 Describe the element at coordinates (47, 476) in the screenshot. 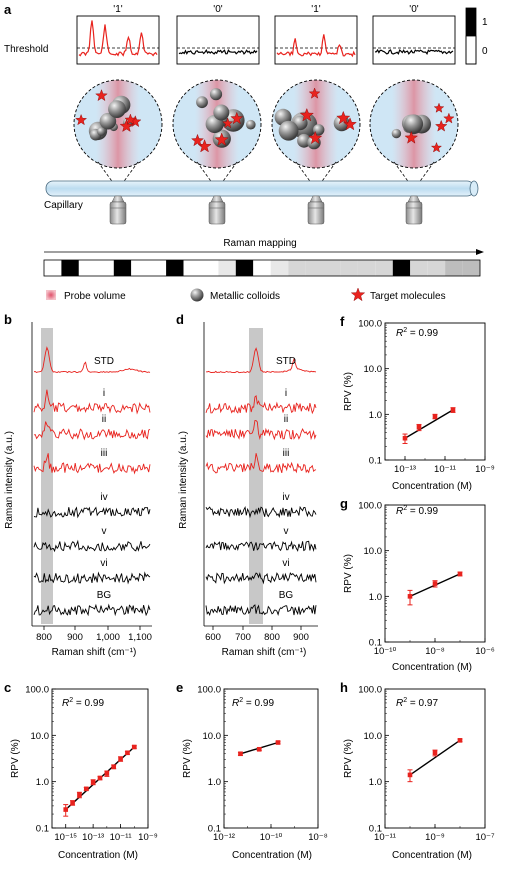

I see `panel-b-shade-band` at that location.